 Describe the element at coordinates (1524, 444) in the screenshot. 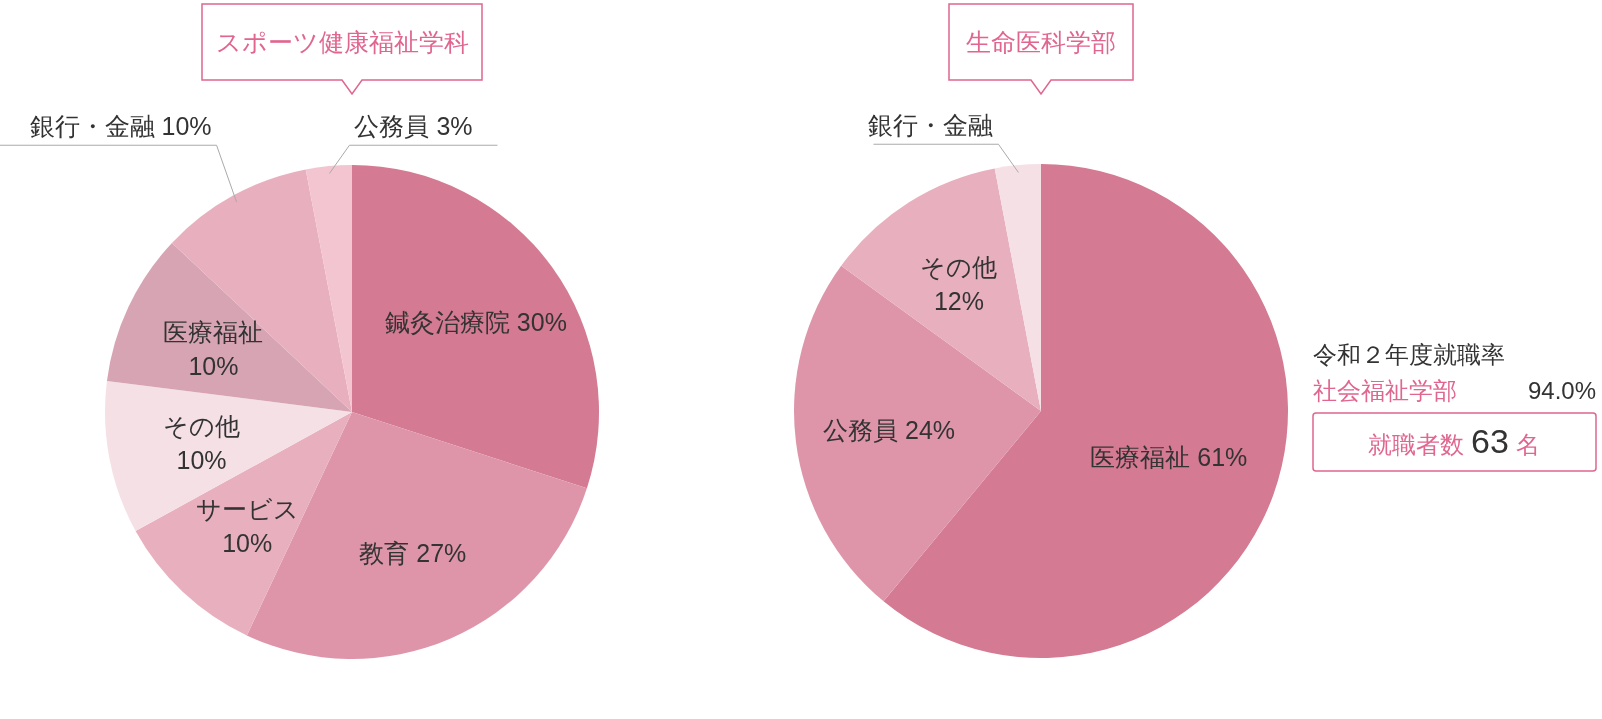

I see `text: 名` at that location.